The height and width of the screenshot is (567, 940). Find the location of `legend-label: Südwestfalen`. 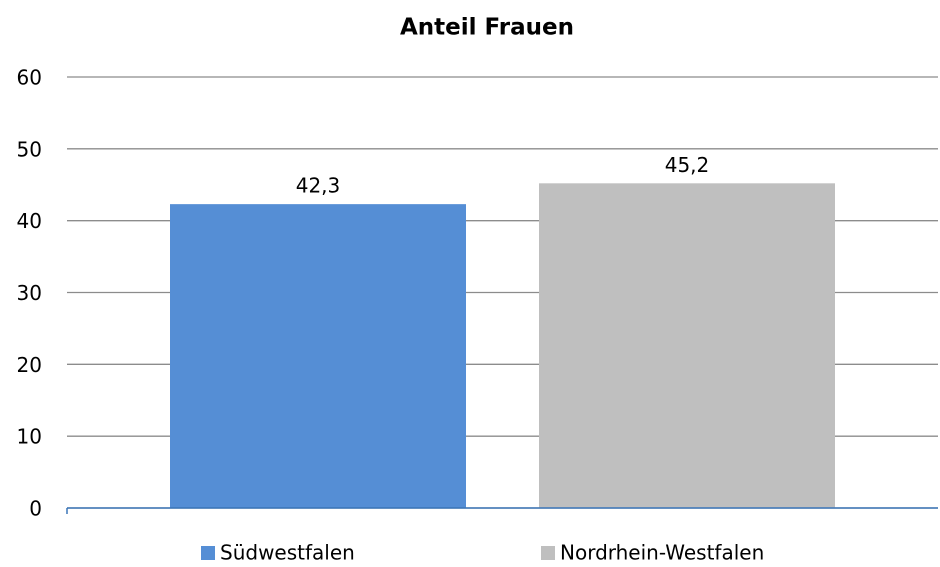

legend-label: Südwestfalen is located at coordinates (287, 553).